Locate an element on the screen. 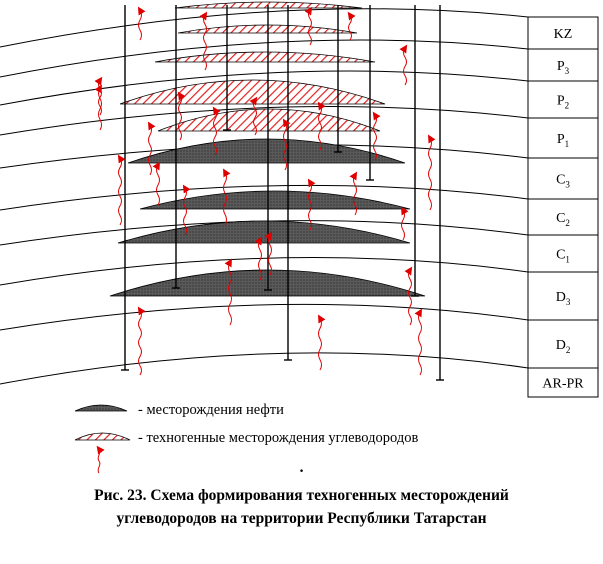 The width and height of the screenshot is (603, 564). legend is located at coordinates (102, 439).